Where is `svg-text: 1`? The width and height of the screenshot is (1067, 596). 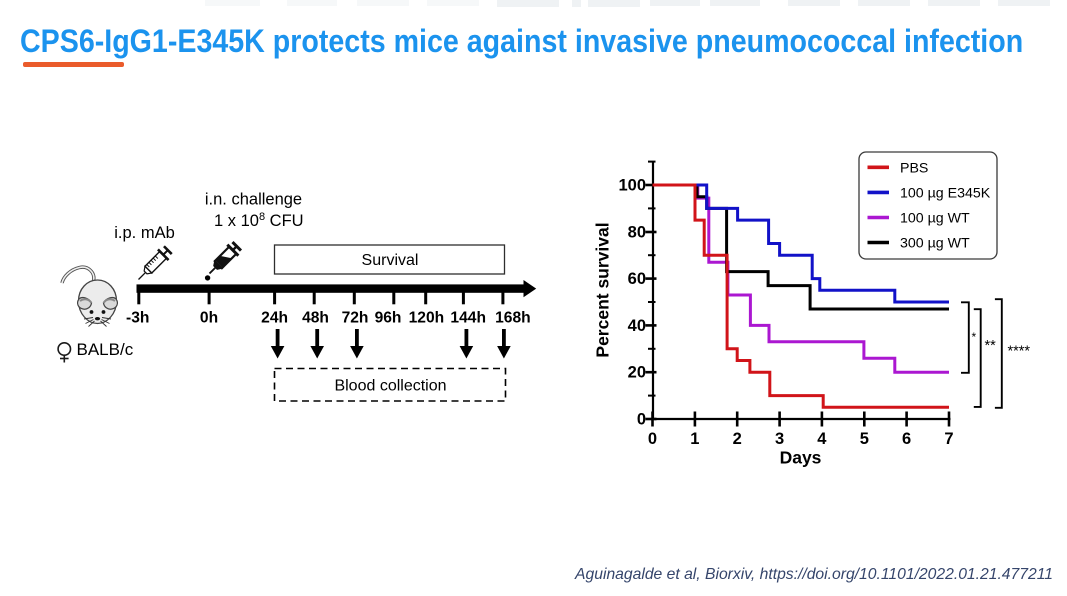 svg-text: 1 is located at coordinates (694, 439).